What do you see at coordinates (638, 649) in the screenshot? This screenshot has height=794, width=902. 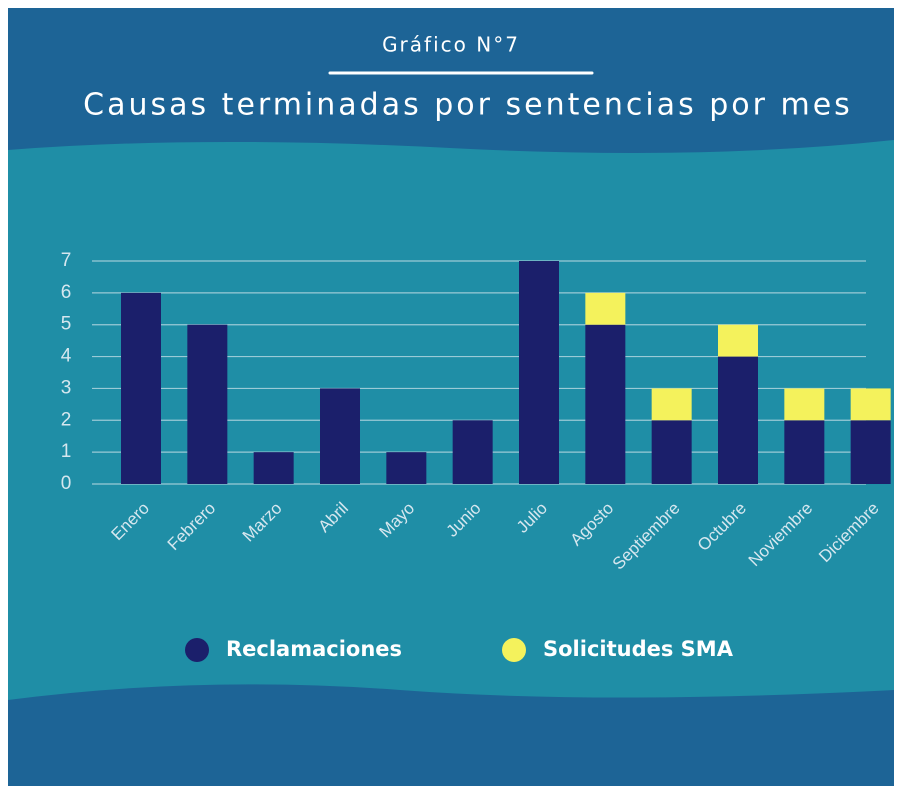 I see `legend-label: Solicitudes SMA` at bounding box center [638, 649].